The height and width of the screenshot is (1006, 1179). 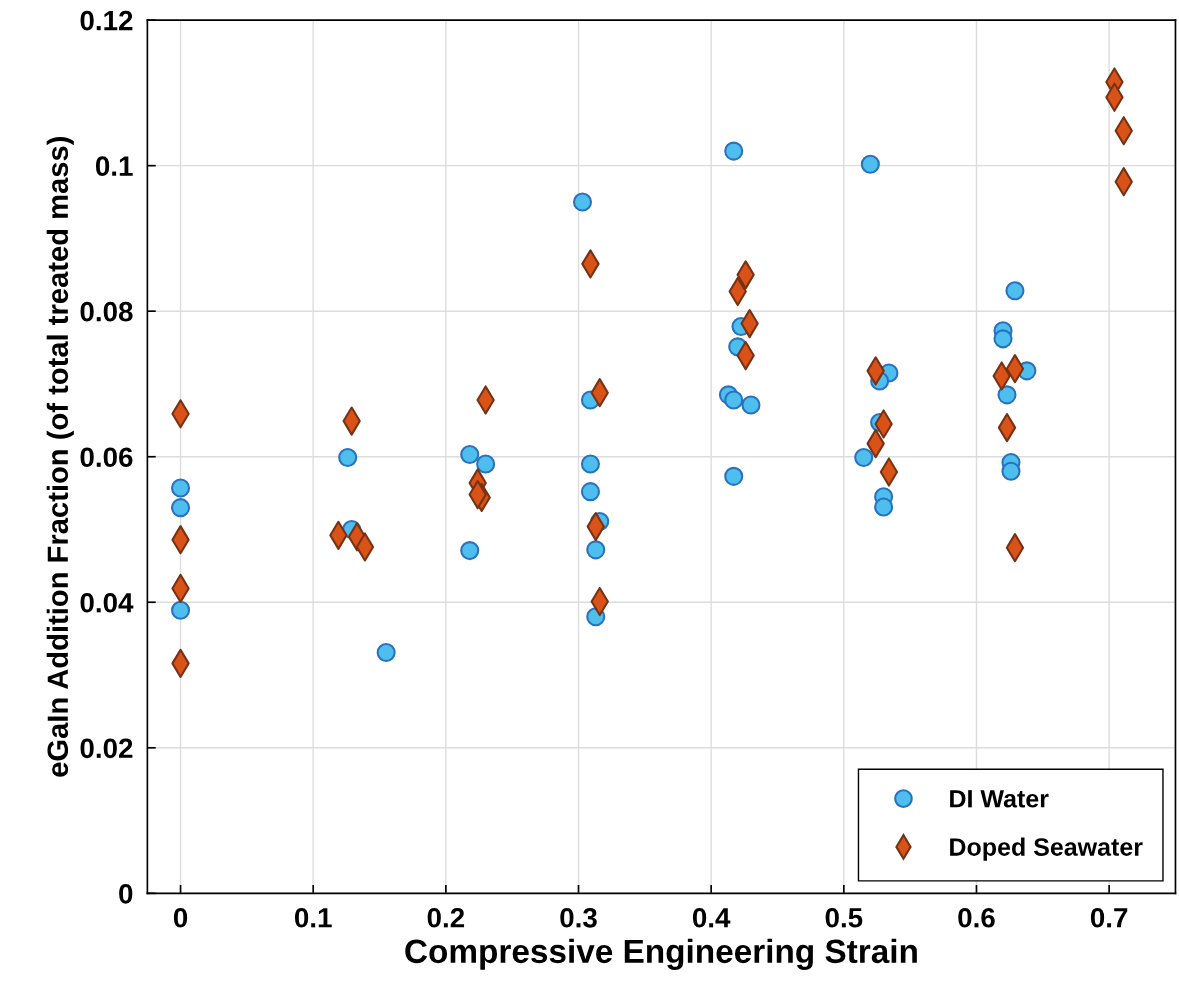 What do you see at coordinates (106, 457) in the screenshot?
I see `y-tick-label: 0.06` at bounding box center [106, 457].